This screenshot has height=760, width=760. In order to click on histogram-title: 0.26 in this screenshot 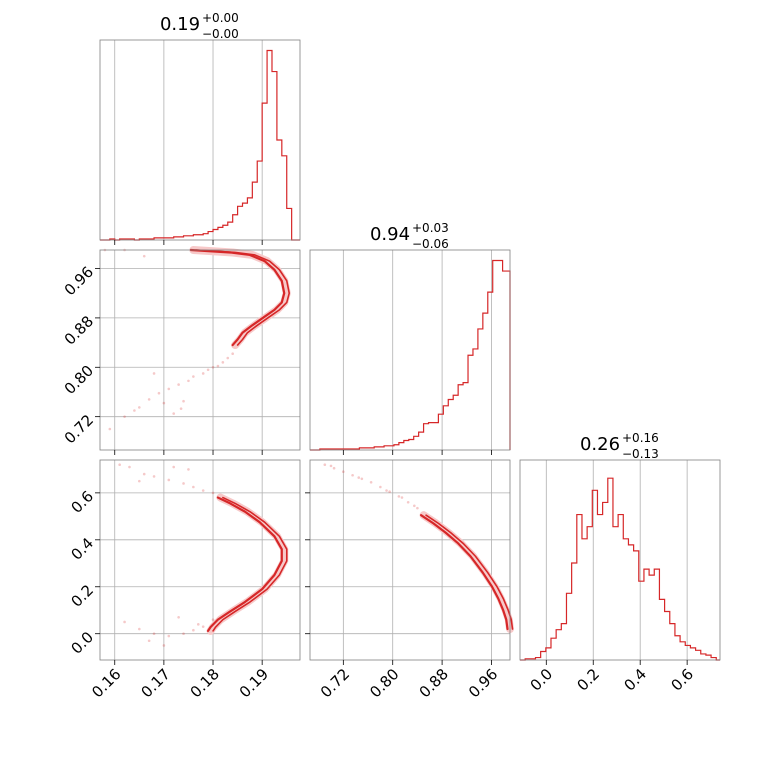, I will do `click(600, 444)`.